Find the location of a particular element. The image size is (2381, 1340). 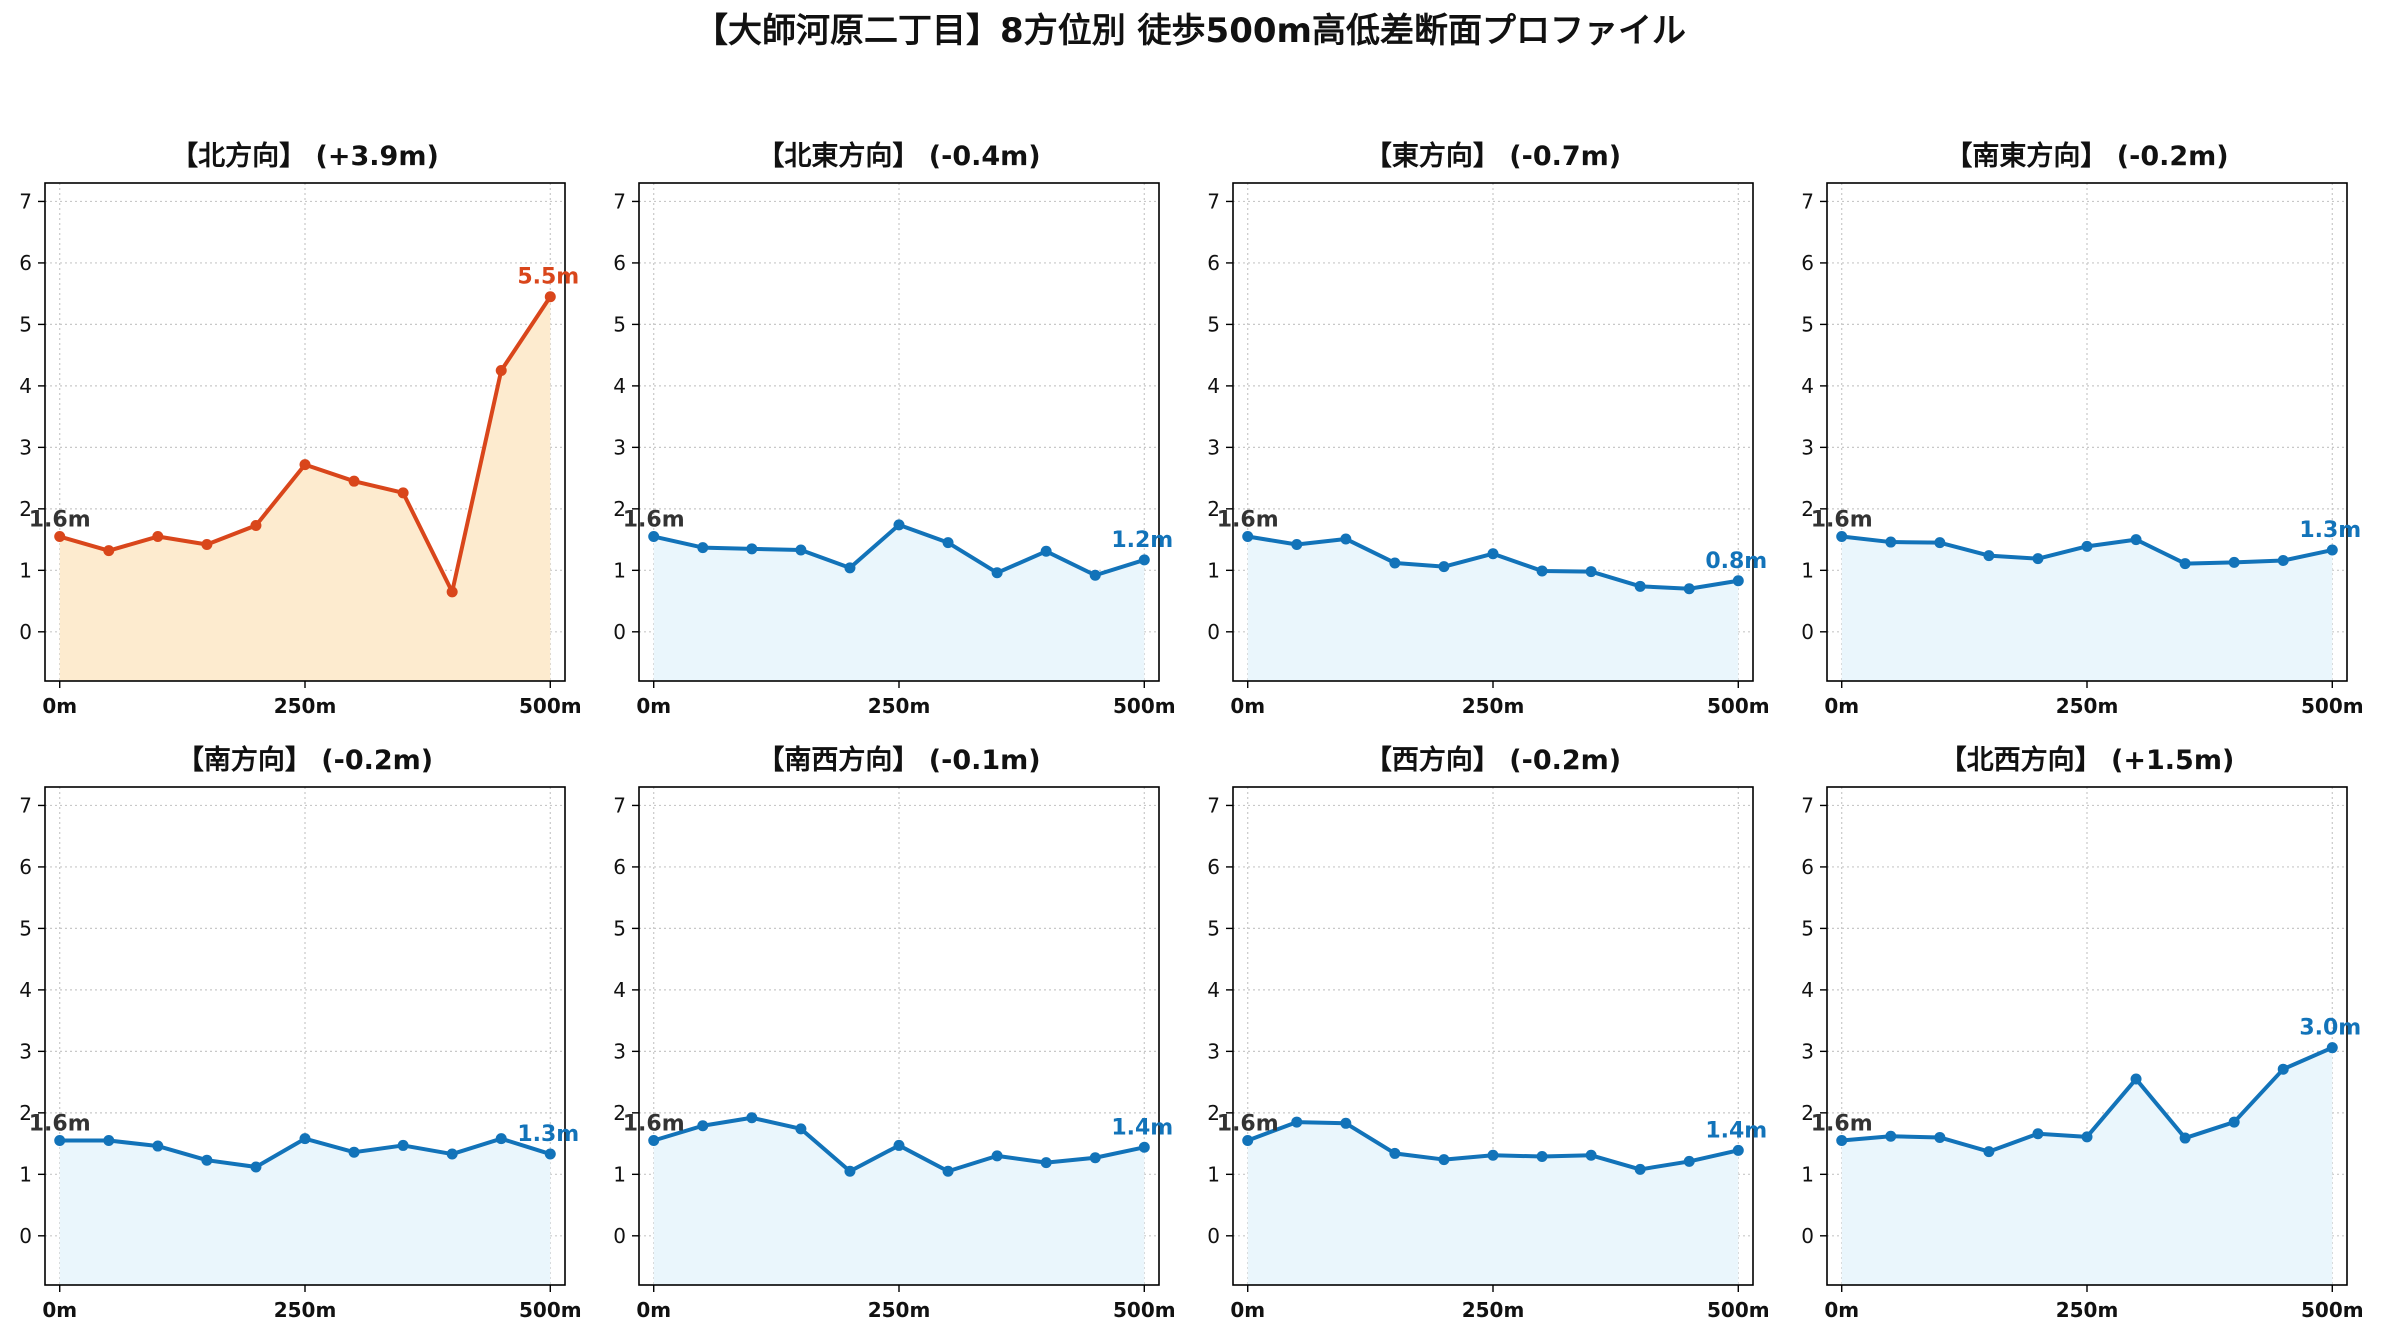

end-elevation-label: 3.0m is located at coordinates (2330, 1028).